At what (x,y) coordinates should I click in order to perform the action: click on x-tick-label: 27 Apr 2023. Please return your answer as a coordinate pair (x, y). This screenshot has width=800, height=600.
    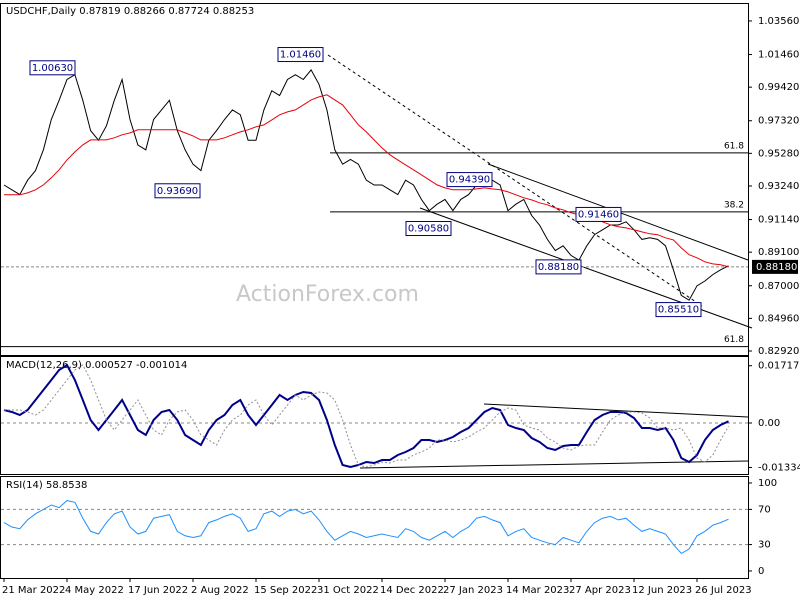
    Looking at the image, I should click on (600, 590).